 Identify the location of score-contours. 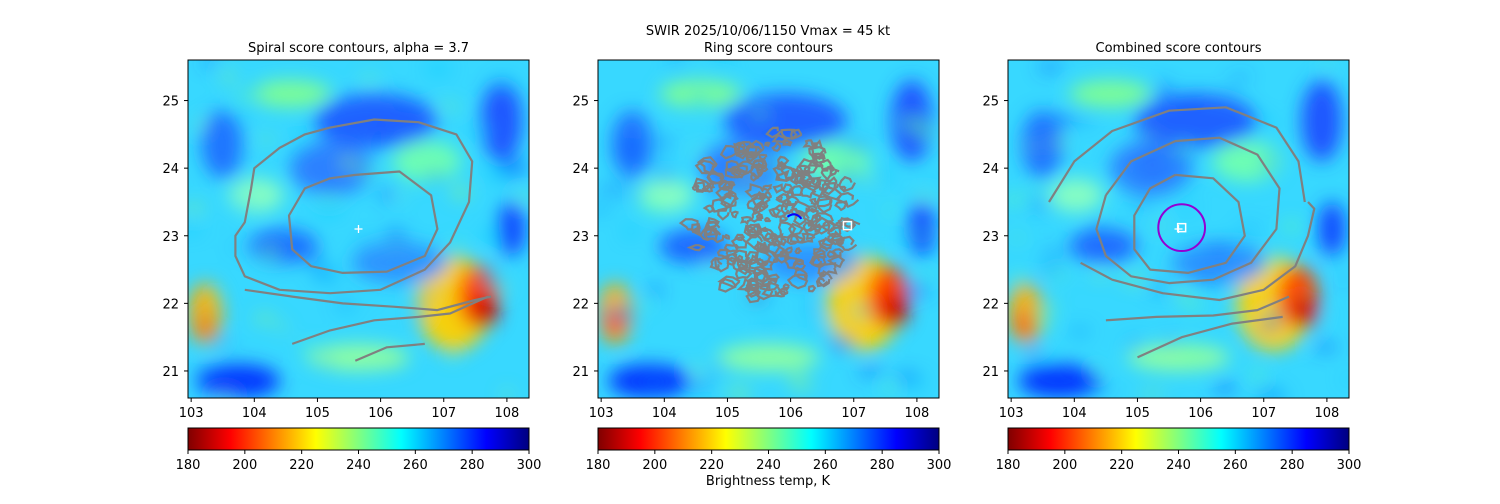
(363, 240).